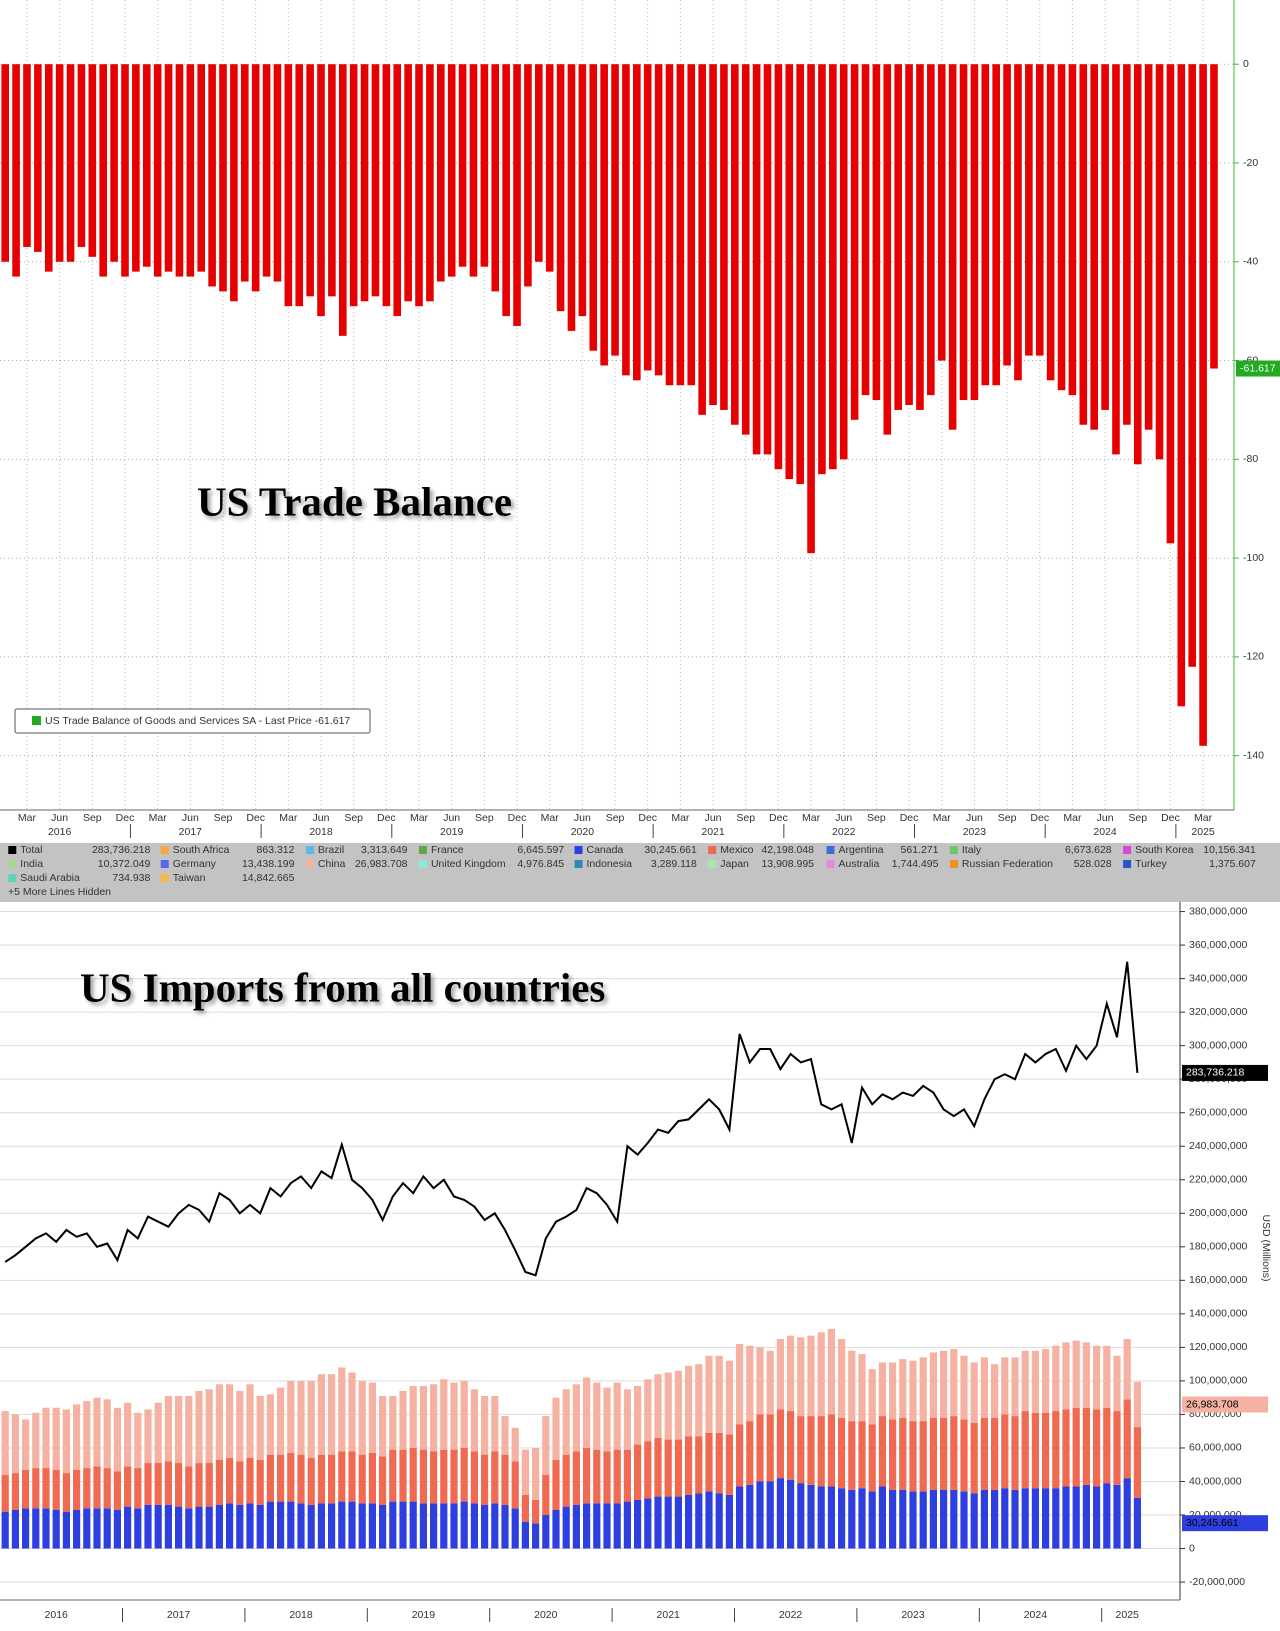  What do you see at coordinates (384, 850) in the screenshot?
I see `legend-value: 3,313.649` at bounding box center [384, 850].